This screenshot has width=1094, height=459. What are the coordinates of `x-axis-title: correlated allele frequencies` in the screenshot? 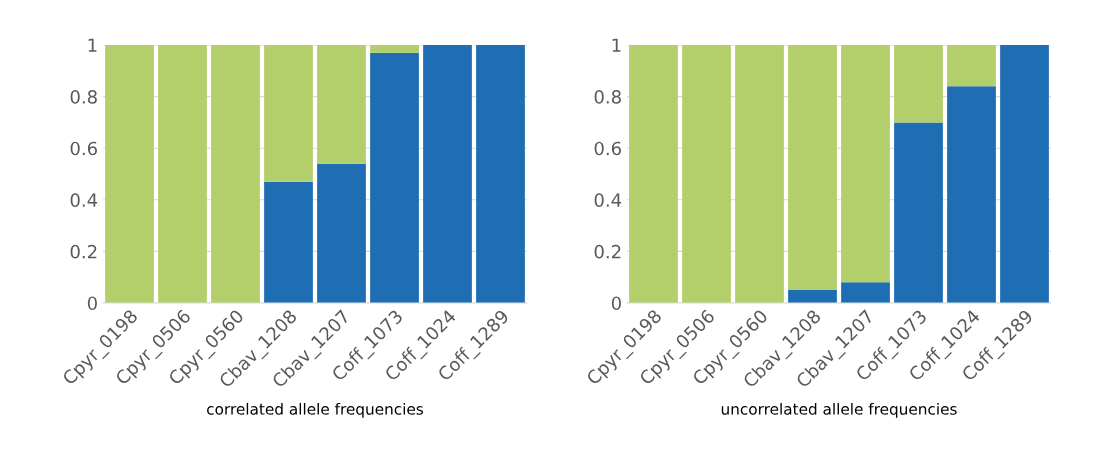 It's located at (315, 410).